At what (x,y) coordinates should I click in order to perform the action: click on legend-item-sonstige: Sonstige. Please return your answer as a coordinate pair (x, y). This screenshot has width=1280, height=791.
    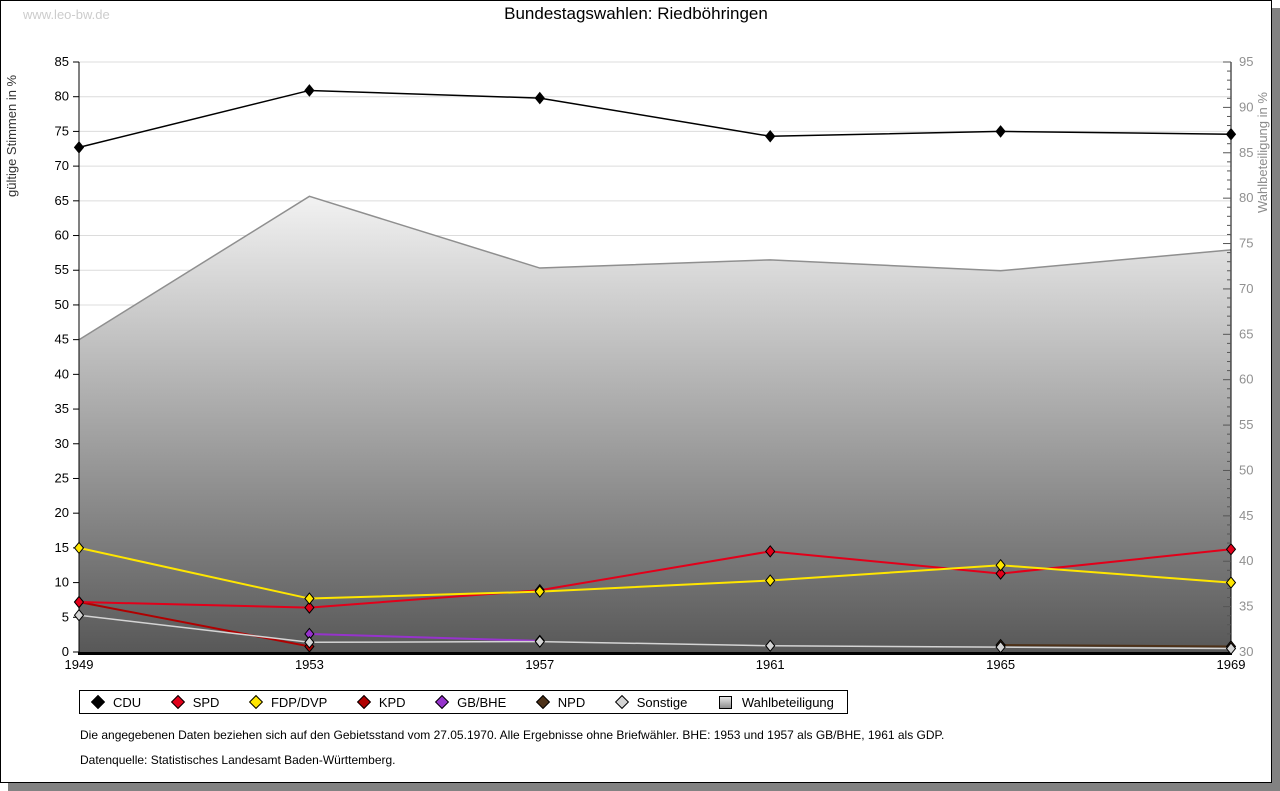
    Looking at the image, I should click on (651, 702).